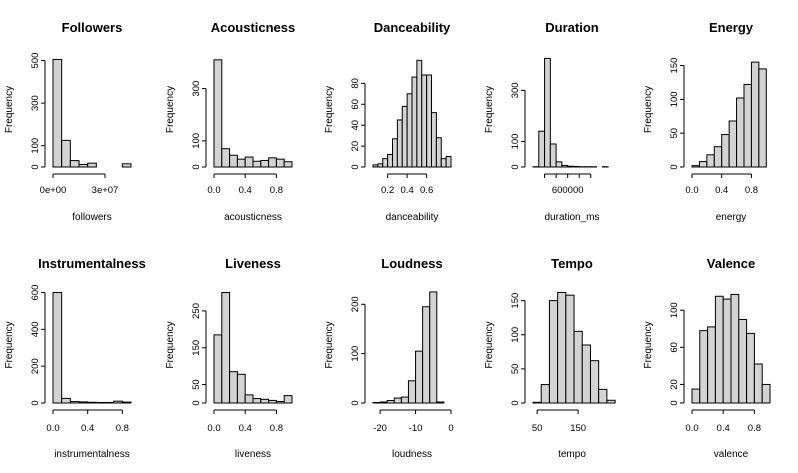 This screenshot has height=473, width=798. I want to click on chart-3-y-label: Frequency, so click(489, 109).